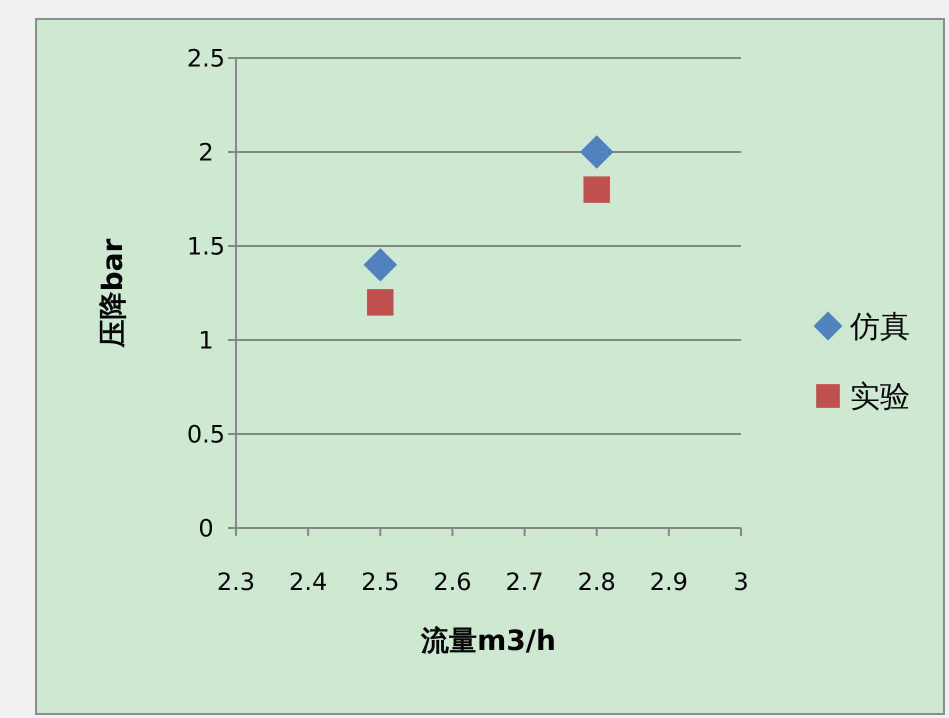 This screenshot has height=718, width=949. Describe the element at coordinates (112, 293) in the screenshot. I see `y-axis-title: 压降bar` at that location.